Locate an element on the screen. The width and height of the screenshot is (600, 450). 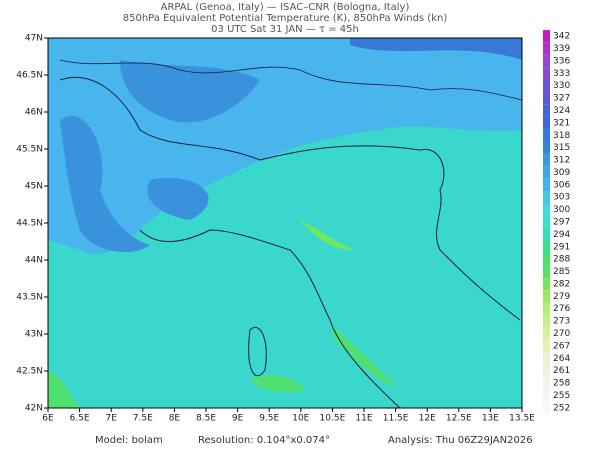
colorbar-label: 285 is located at coordinates (561, 272).